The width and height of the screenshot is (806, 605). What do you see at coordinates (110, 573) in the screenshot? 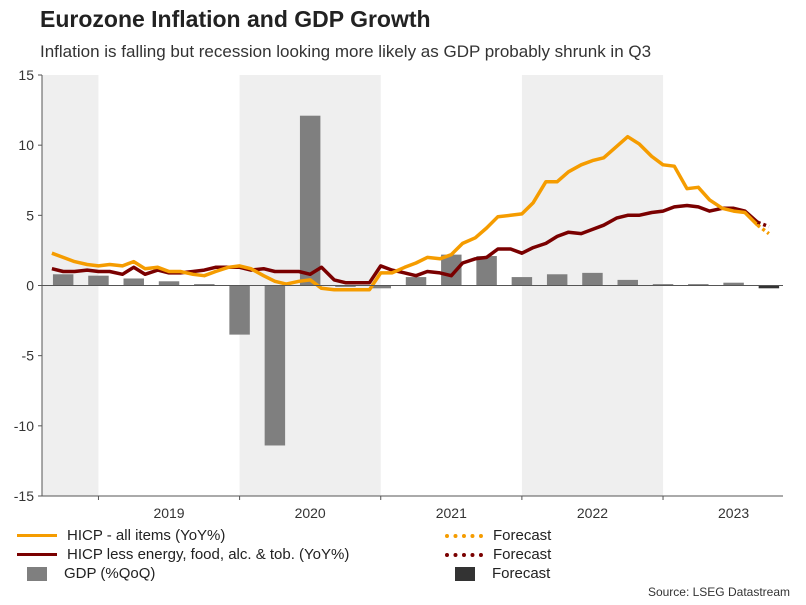
I see `legend-label-gdp: GDP (%QoQ)` at bounding box center [110, 573].